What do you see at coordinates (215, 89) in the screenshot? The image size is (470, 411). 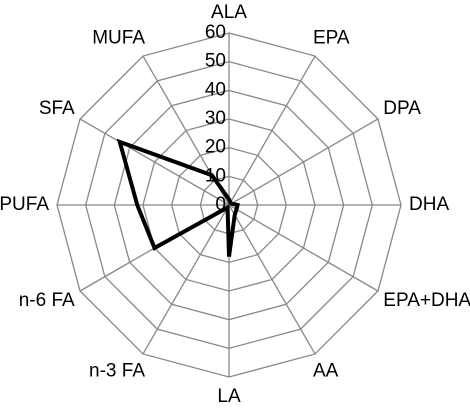 I see `y-tick-label: 40` at bounding box center [215, 89].